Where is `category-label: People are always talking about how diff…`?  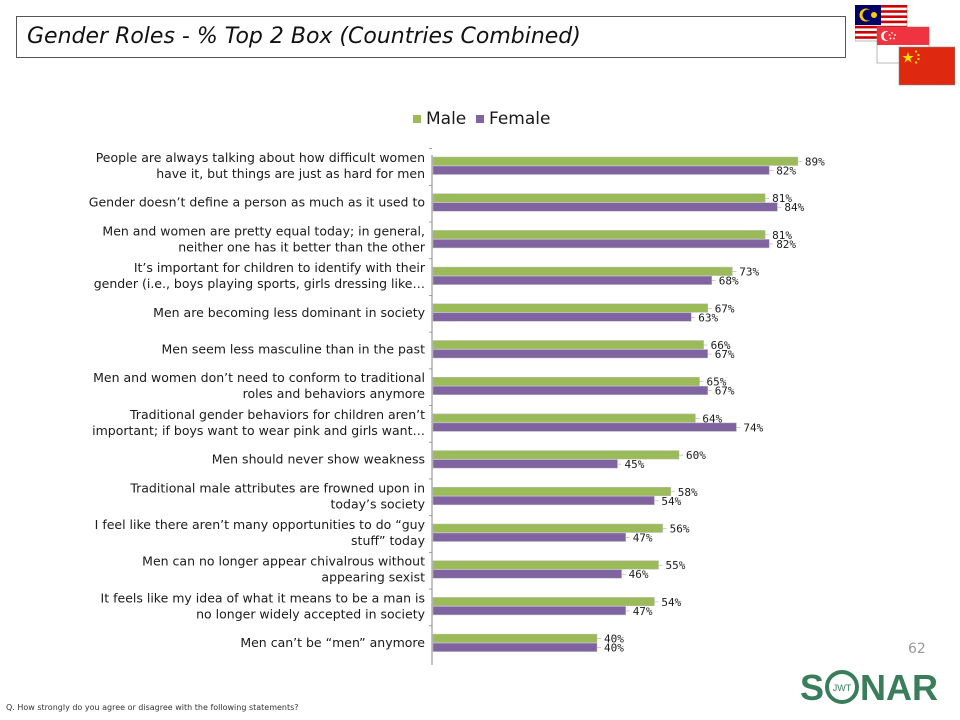 category-label: People are always talking about how diff… is located at coordinates (260, 157).